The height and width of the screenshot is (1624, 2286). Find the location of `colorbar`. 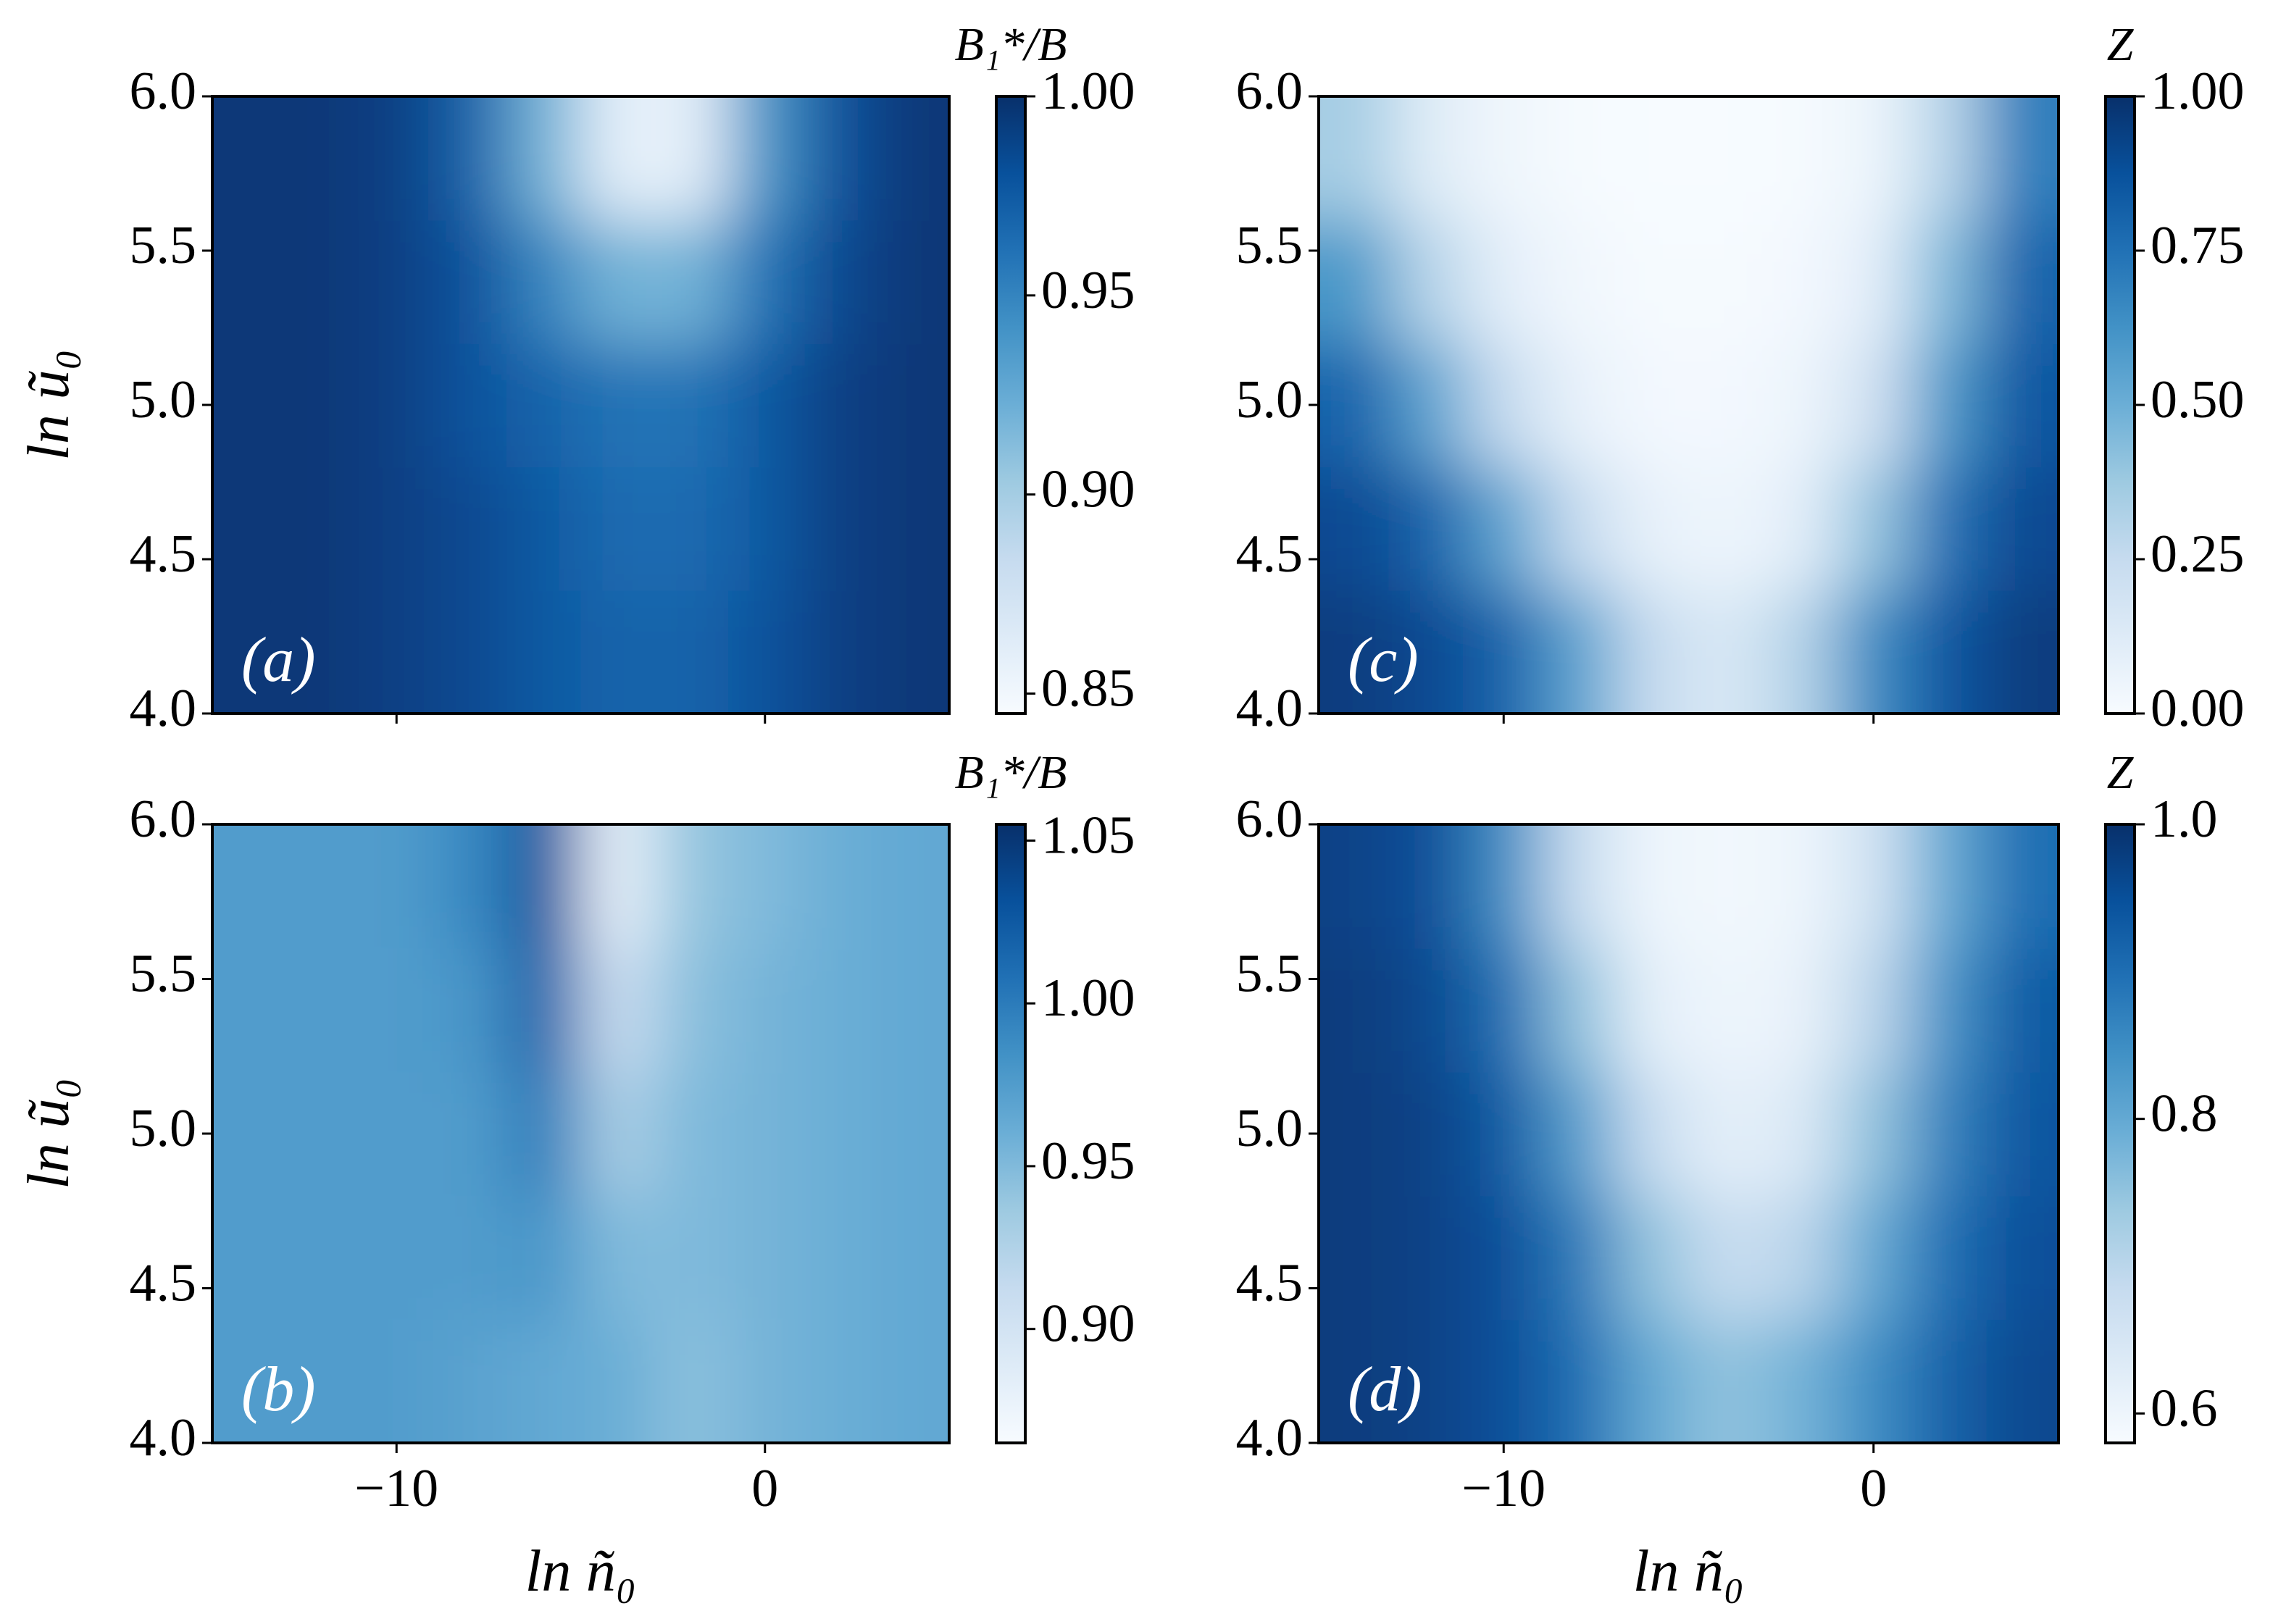

colorbar is located at coordinates (2120, 405).